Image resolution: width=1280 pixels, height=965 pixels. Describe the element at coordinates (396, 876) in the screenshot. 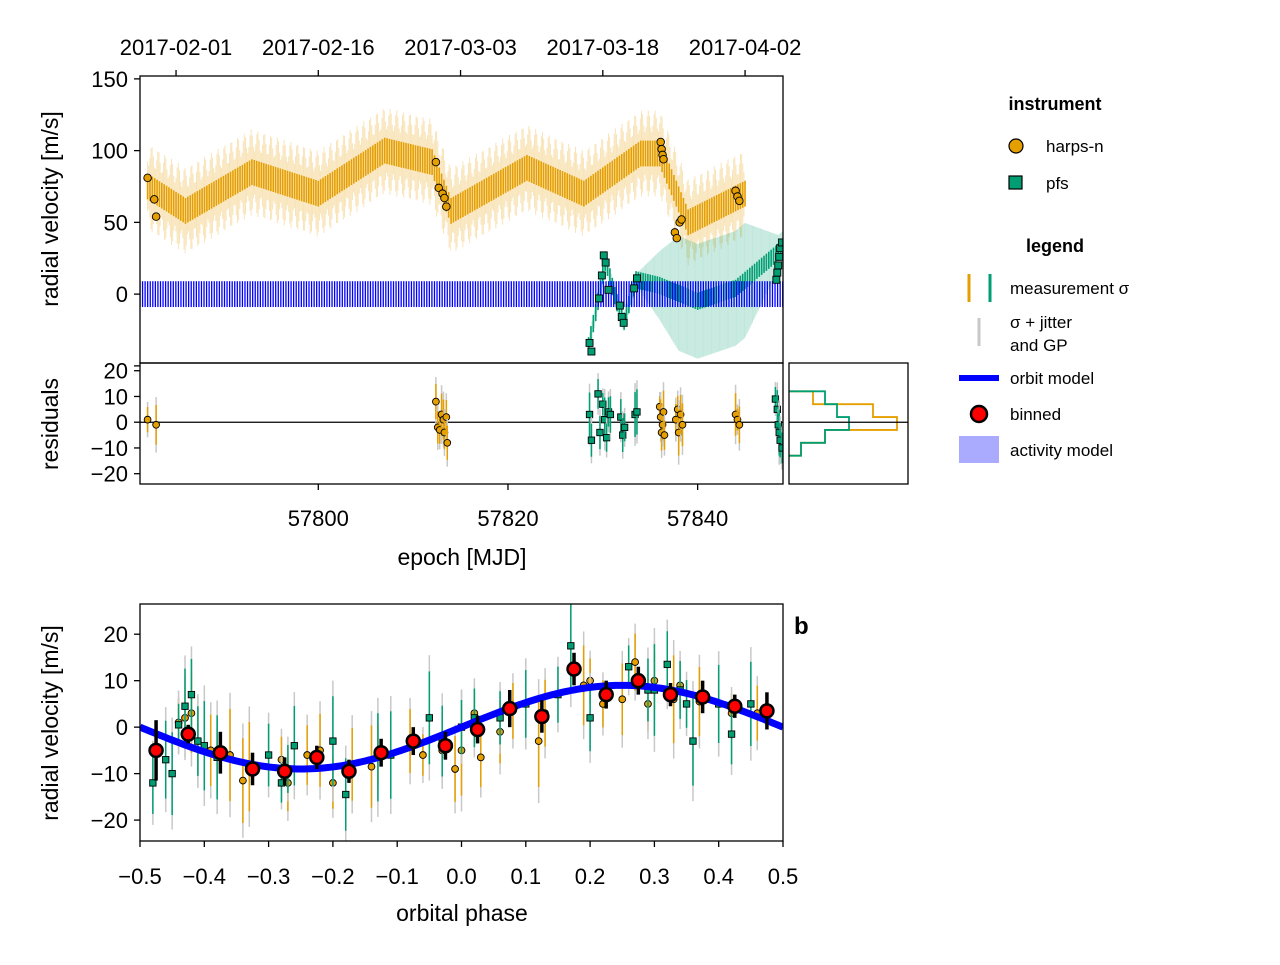

I see `x-tick-label: −0.1` at that location.